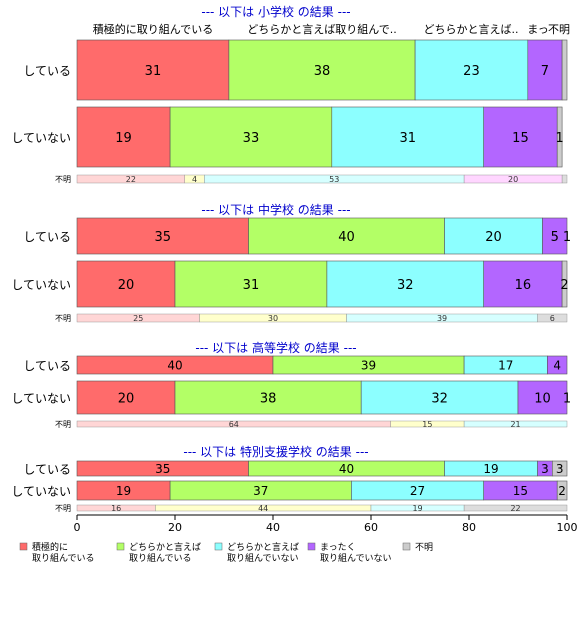 The image size is (580, 636). What do you see at coordinates (275, 209) in the screenshot?
I see `panel-title: --- 以下は 中学校 の結果 ---` at bounding box center [275, 209].